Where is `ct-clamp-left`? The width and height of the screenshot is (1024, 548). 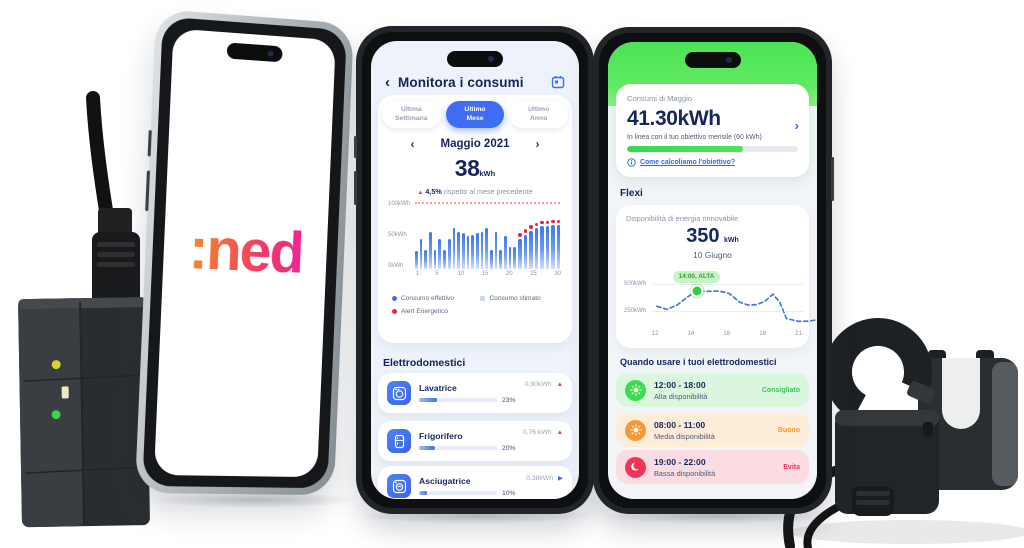 ct-clamp-left is located at coordinates (881, 417).